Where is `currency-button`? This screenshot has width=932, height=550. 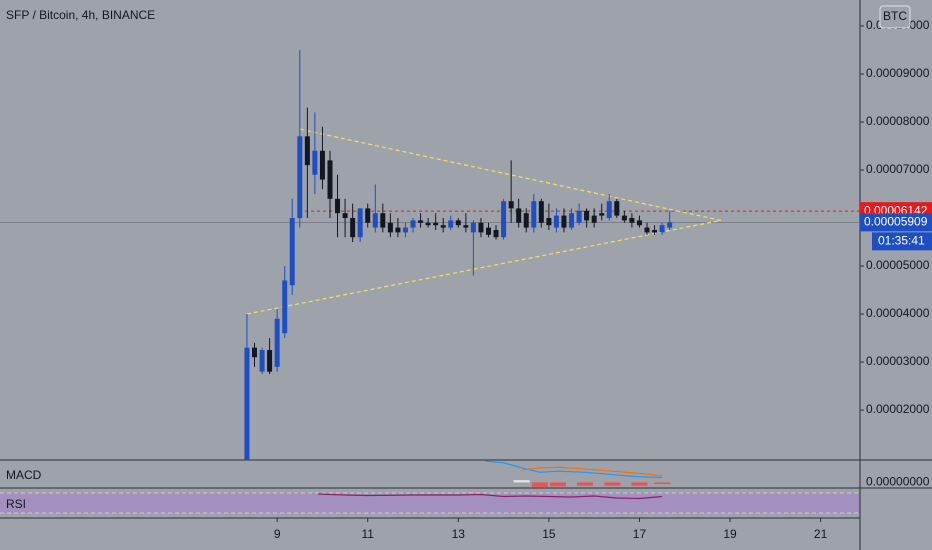 currency-button is located at coordinates (895, 17).